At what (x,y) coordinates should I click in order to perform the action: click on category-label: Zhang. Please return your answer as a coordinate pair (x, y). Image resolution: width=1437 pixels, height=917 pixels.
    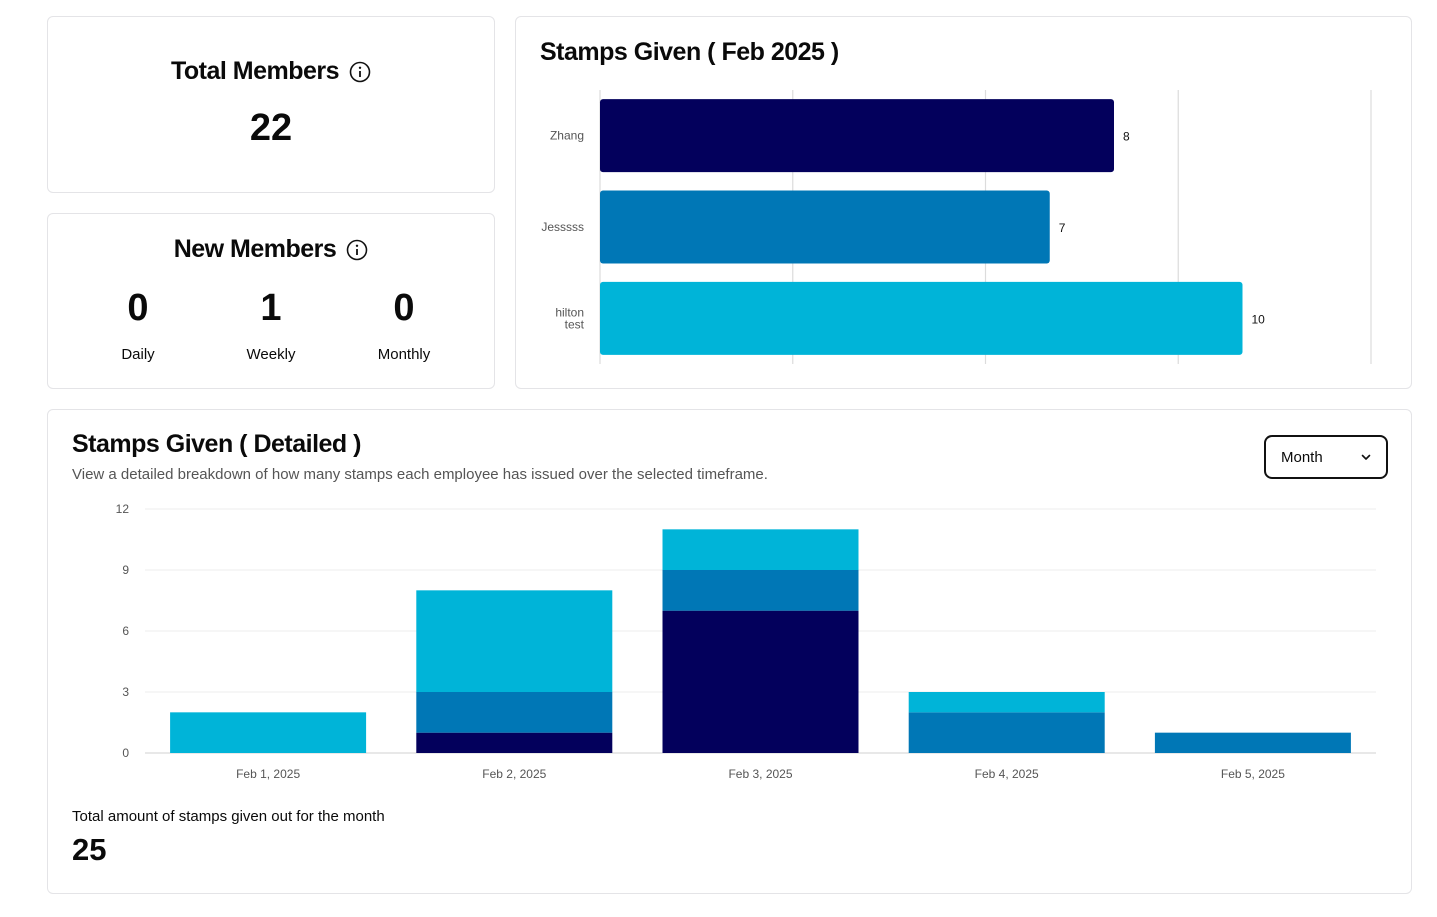
    Looking at the image, I should click on (567, 136).